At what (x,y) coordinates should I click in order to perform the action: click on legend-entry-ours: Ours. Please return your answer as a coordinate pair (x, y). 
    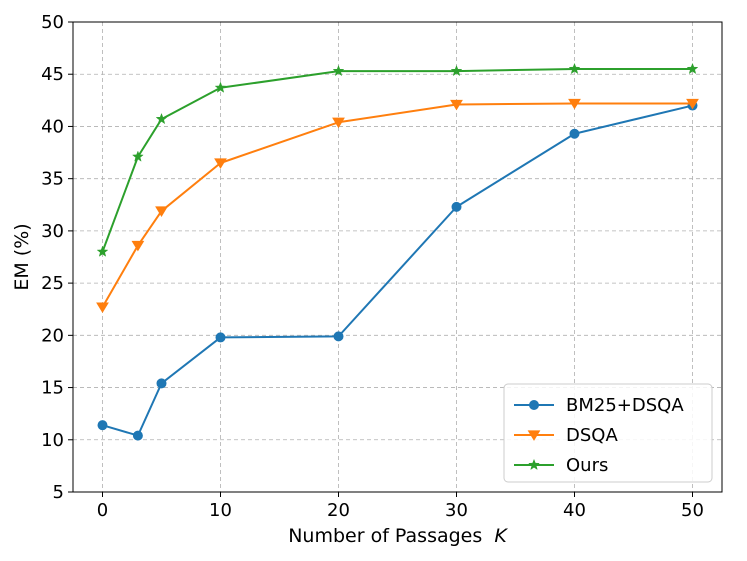
    Looking at the image, I should click on (561, 465).